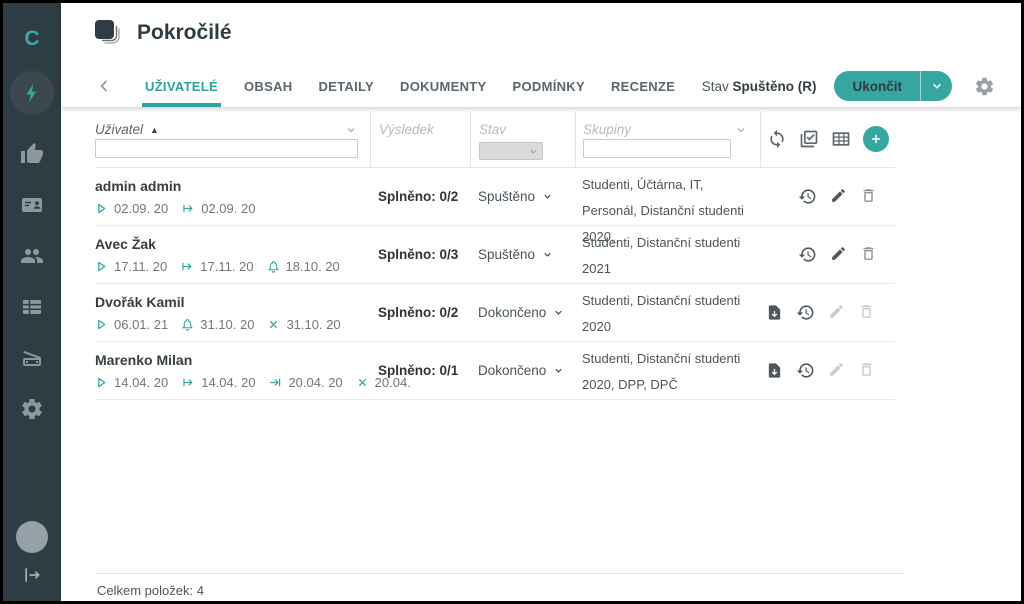  What do you see at coordinates (841, 139) in the screenshot?
I see `table-view-button` at bounding box center [841, 139].